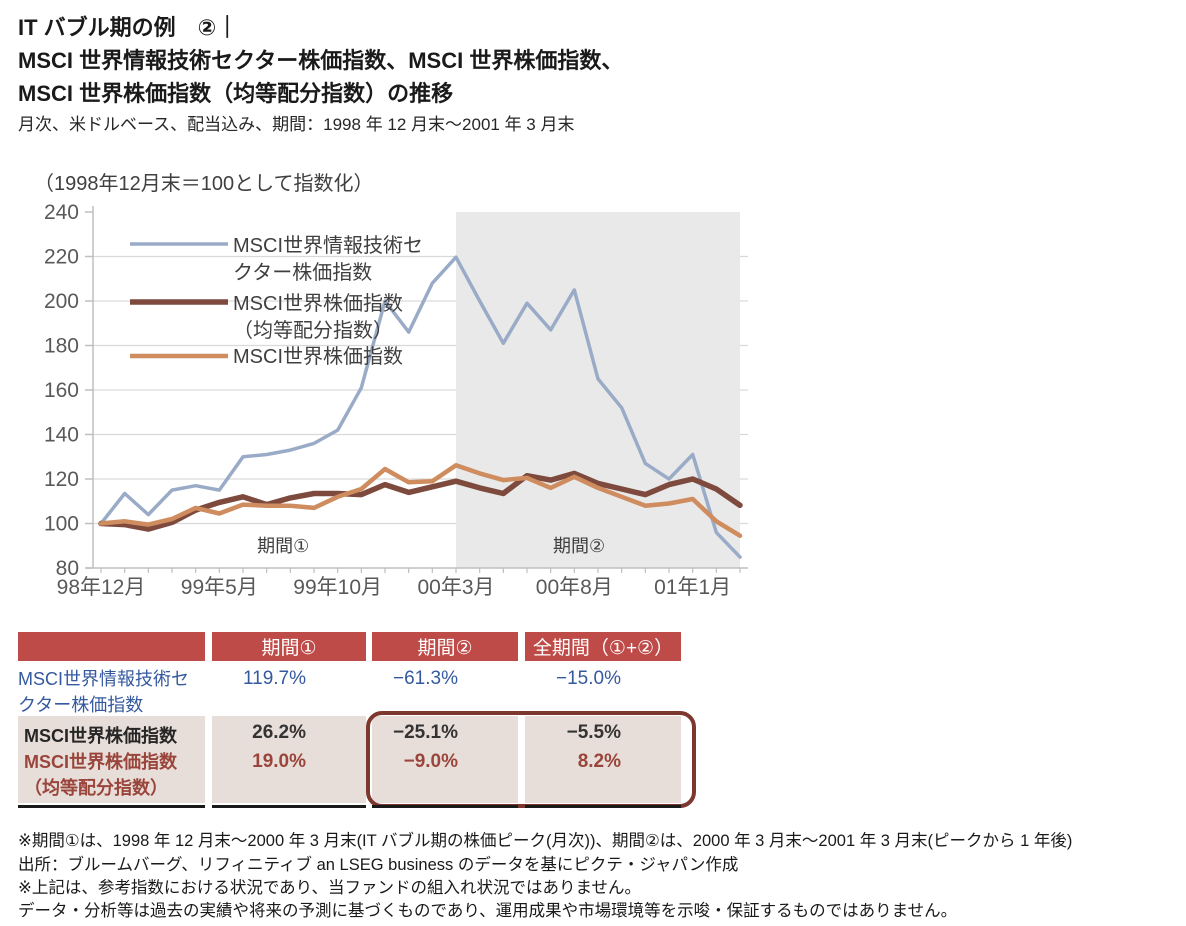 This screenshot has width=1186, height=926. Describe the element at coordinates (593, 732) in the screenshot. I see `table-cell-world-total: −5.5%` at that location.